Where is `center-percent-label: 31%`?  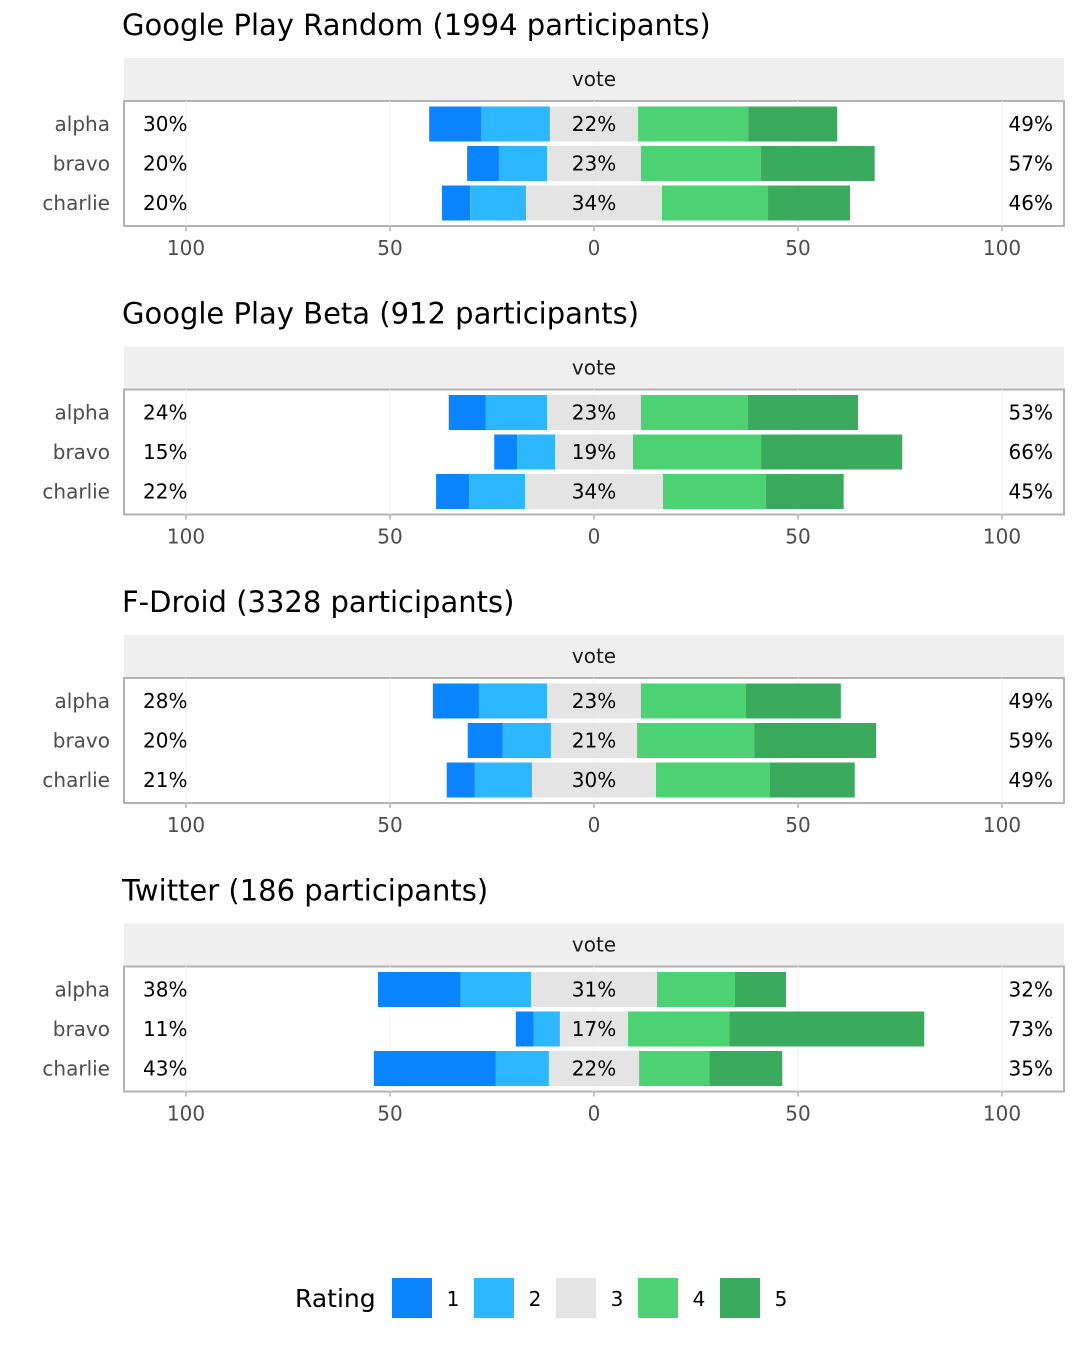 center-percent-label: 31% is located at coordinates (594, 990).